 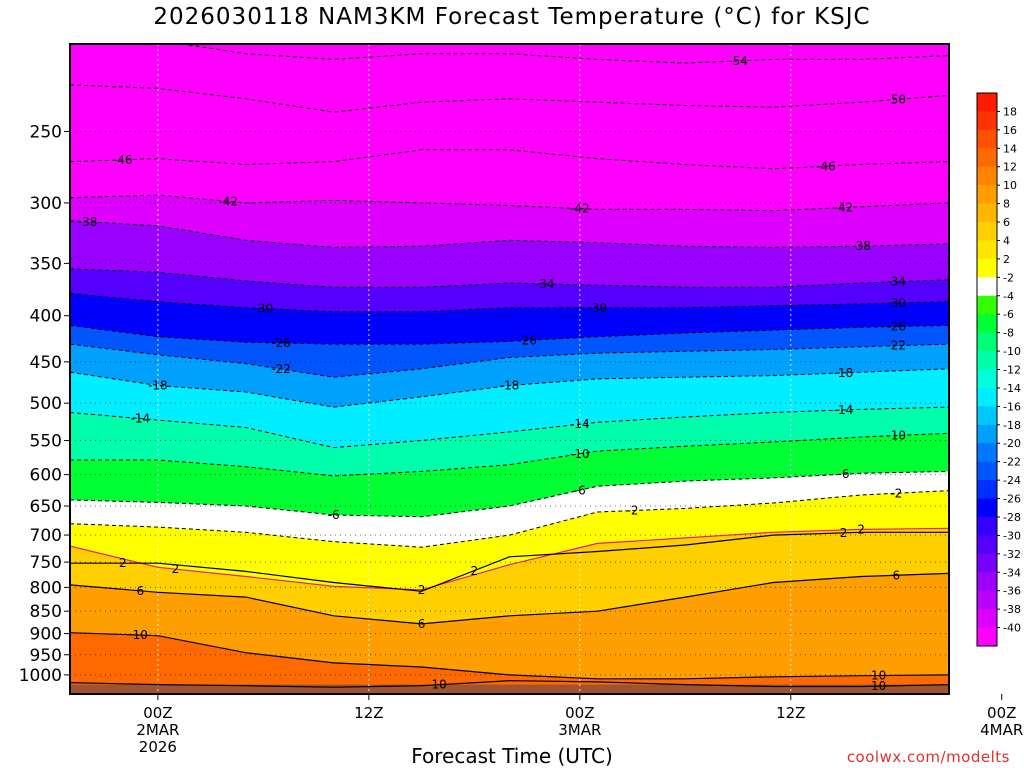 What do you see at coordinates (1012, 554) in the screenshot?
I see `colorbar-label: -32` at bounding box center [1012, 554].